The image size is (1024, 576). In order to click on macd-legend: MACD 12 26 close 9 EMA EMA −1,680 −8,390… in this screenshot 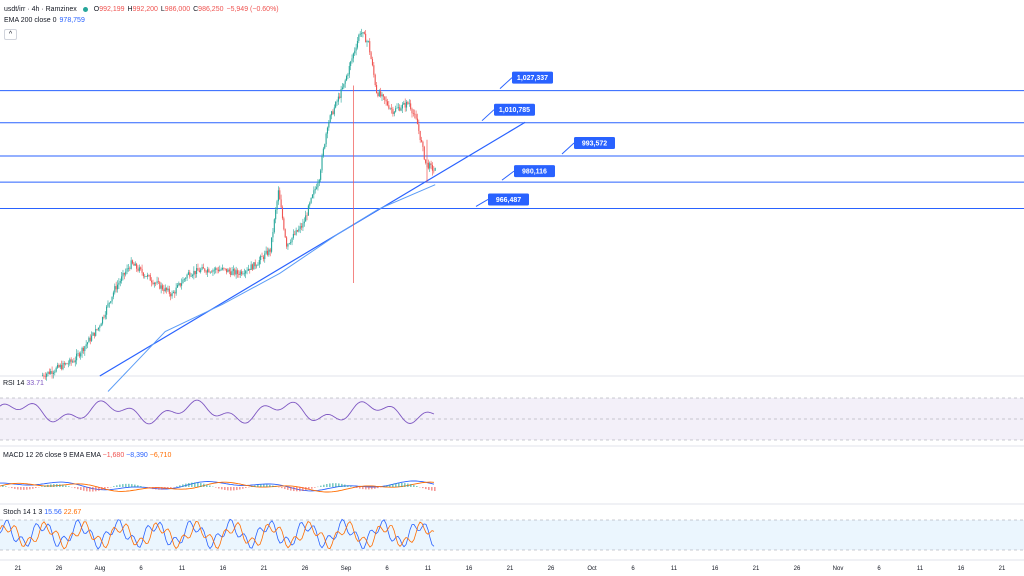, I will do `click(87, 455)`.